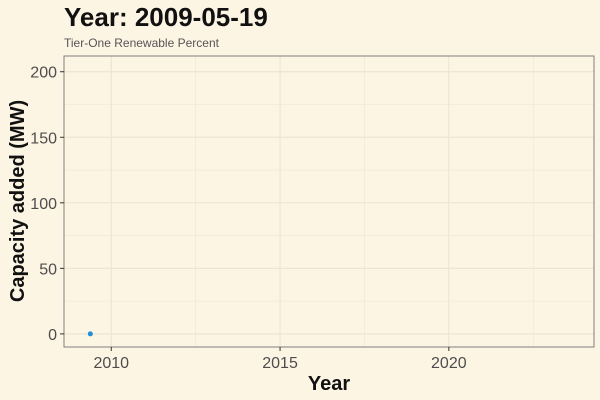  What do you see at coordinates (48, 269) in the screenshot?
I see `y-tick-label: 50` at bounding box center [48, 269].